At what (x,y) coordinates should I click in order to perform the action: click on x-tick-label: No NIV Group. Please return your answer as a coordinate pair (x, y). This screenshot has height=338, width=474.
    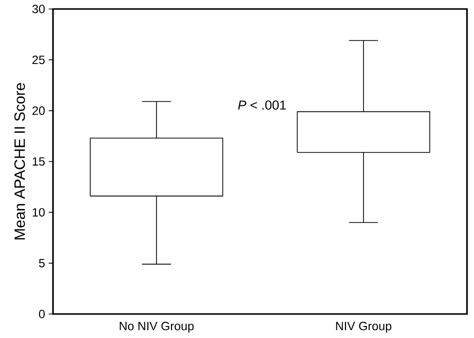
    Looking at the image, I should click on (157, 327).